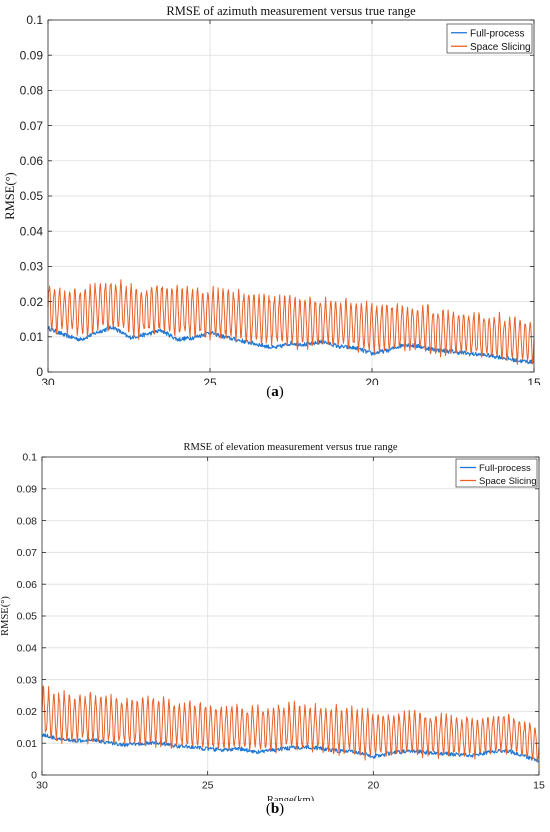 This screenshot has width=550, height=832. I want to click on x-axis-label: Range(km), so click(291, 798).